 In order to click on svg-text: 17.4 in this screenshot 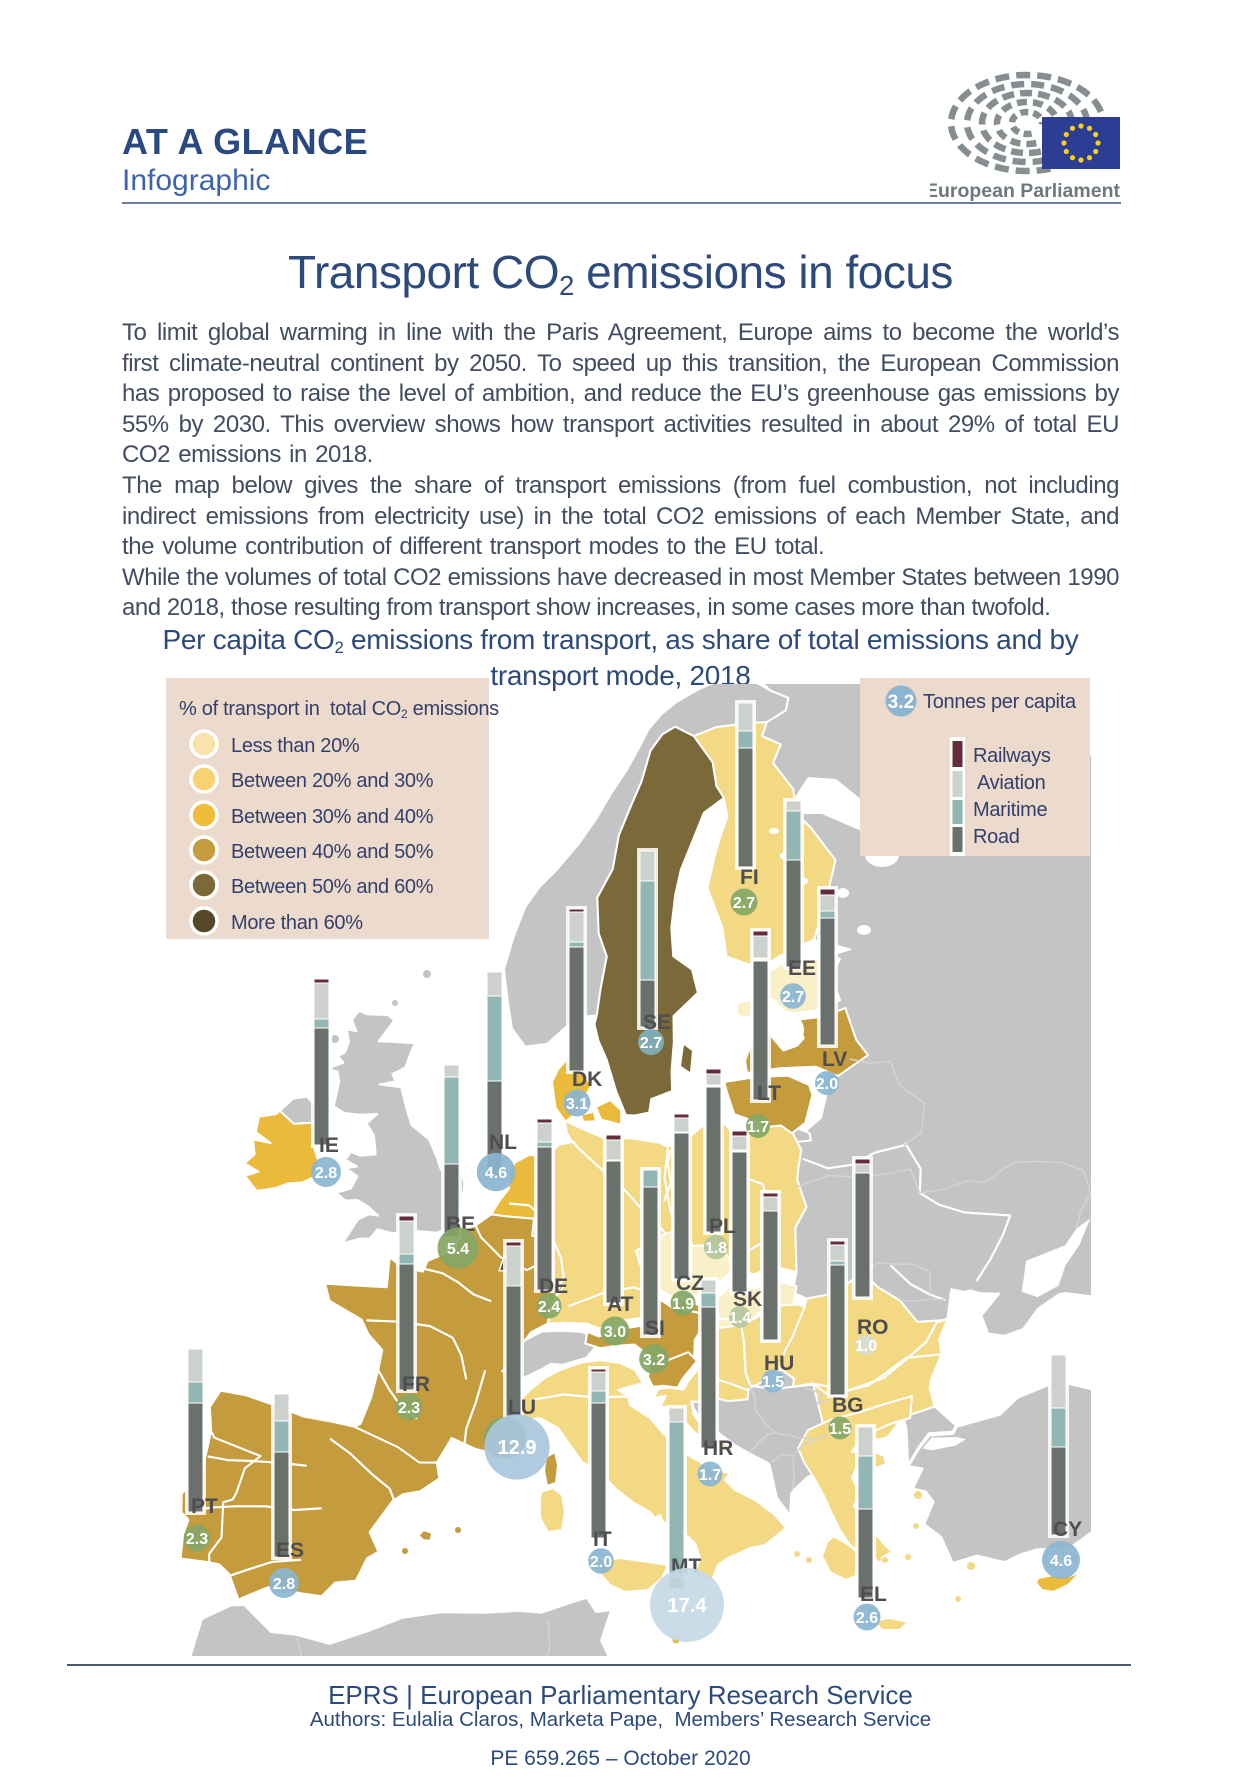, I will do `click(688, 1606)`.